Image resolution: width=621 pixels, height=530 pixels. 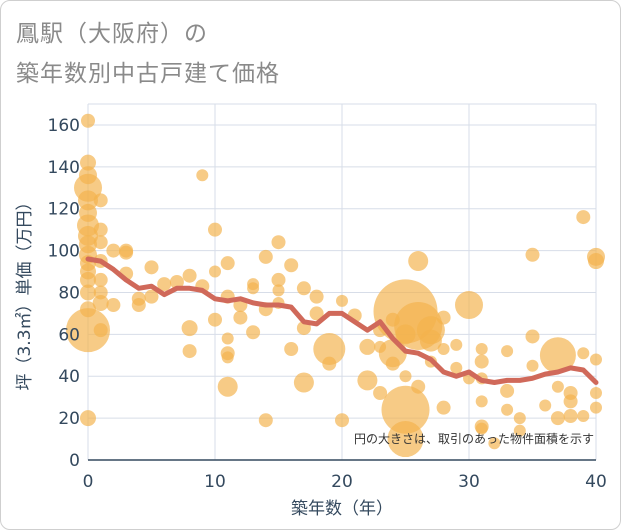 I want to click on x-tick-label: 10, so click(x=215, y=482).